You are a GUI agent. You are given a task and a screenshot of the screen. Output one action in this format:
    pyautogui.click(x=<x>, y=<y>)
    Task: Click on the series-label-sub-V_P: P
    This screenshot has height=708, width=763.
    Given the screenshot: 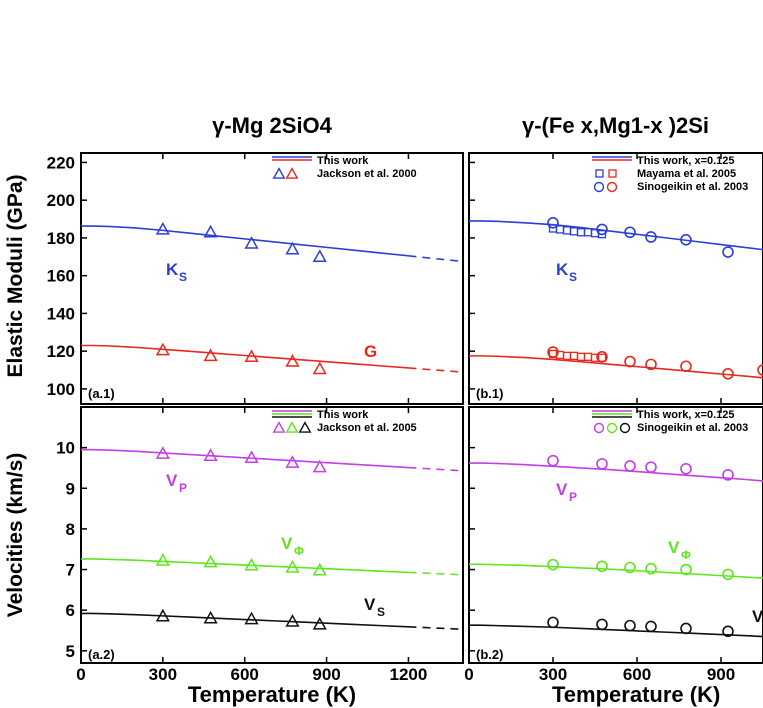 What is the action you would take?
    pyautogui.click(x=183, y=488)
    